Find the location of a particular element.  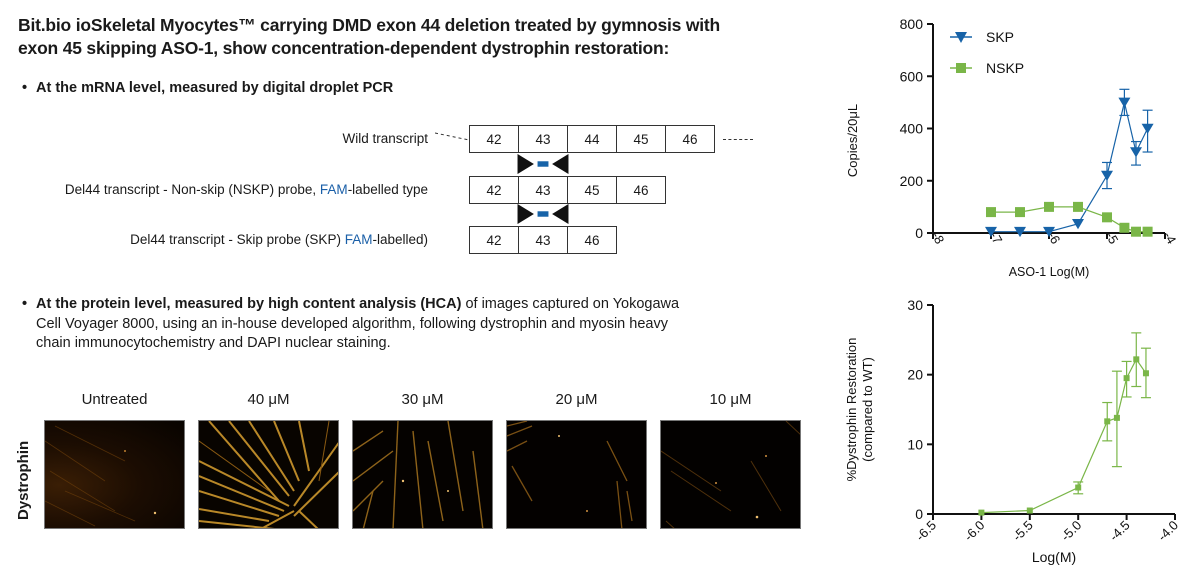

micrograph-20um is located at coordinates (576, 474).